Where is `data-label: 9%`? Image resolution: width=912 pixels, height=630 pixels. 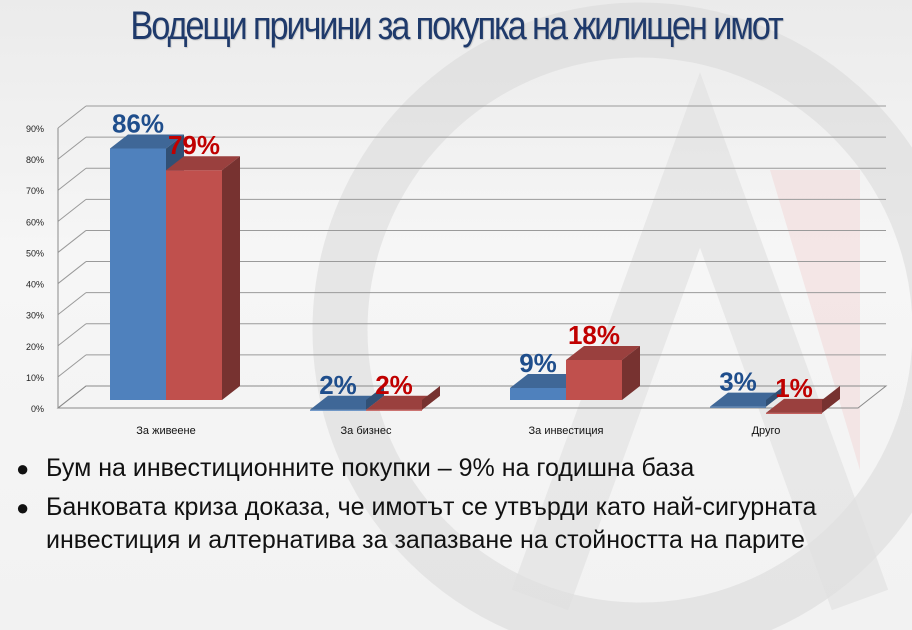 data-label: 9% is located at coordinates (538, 363).